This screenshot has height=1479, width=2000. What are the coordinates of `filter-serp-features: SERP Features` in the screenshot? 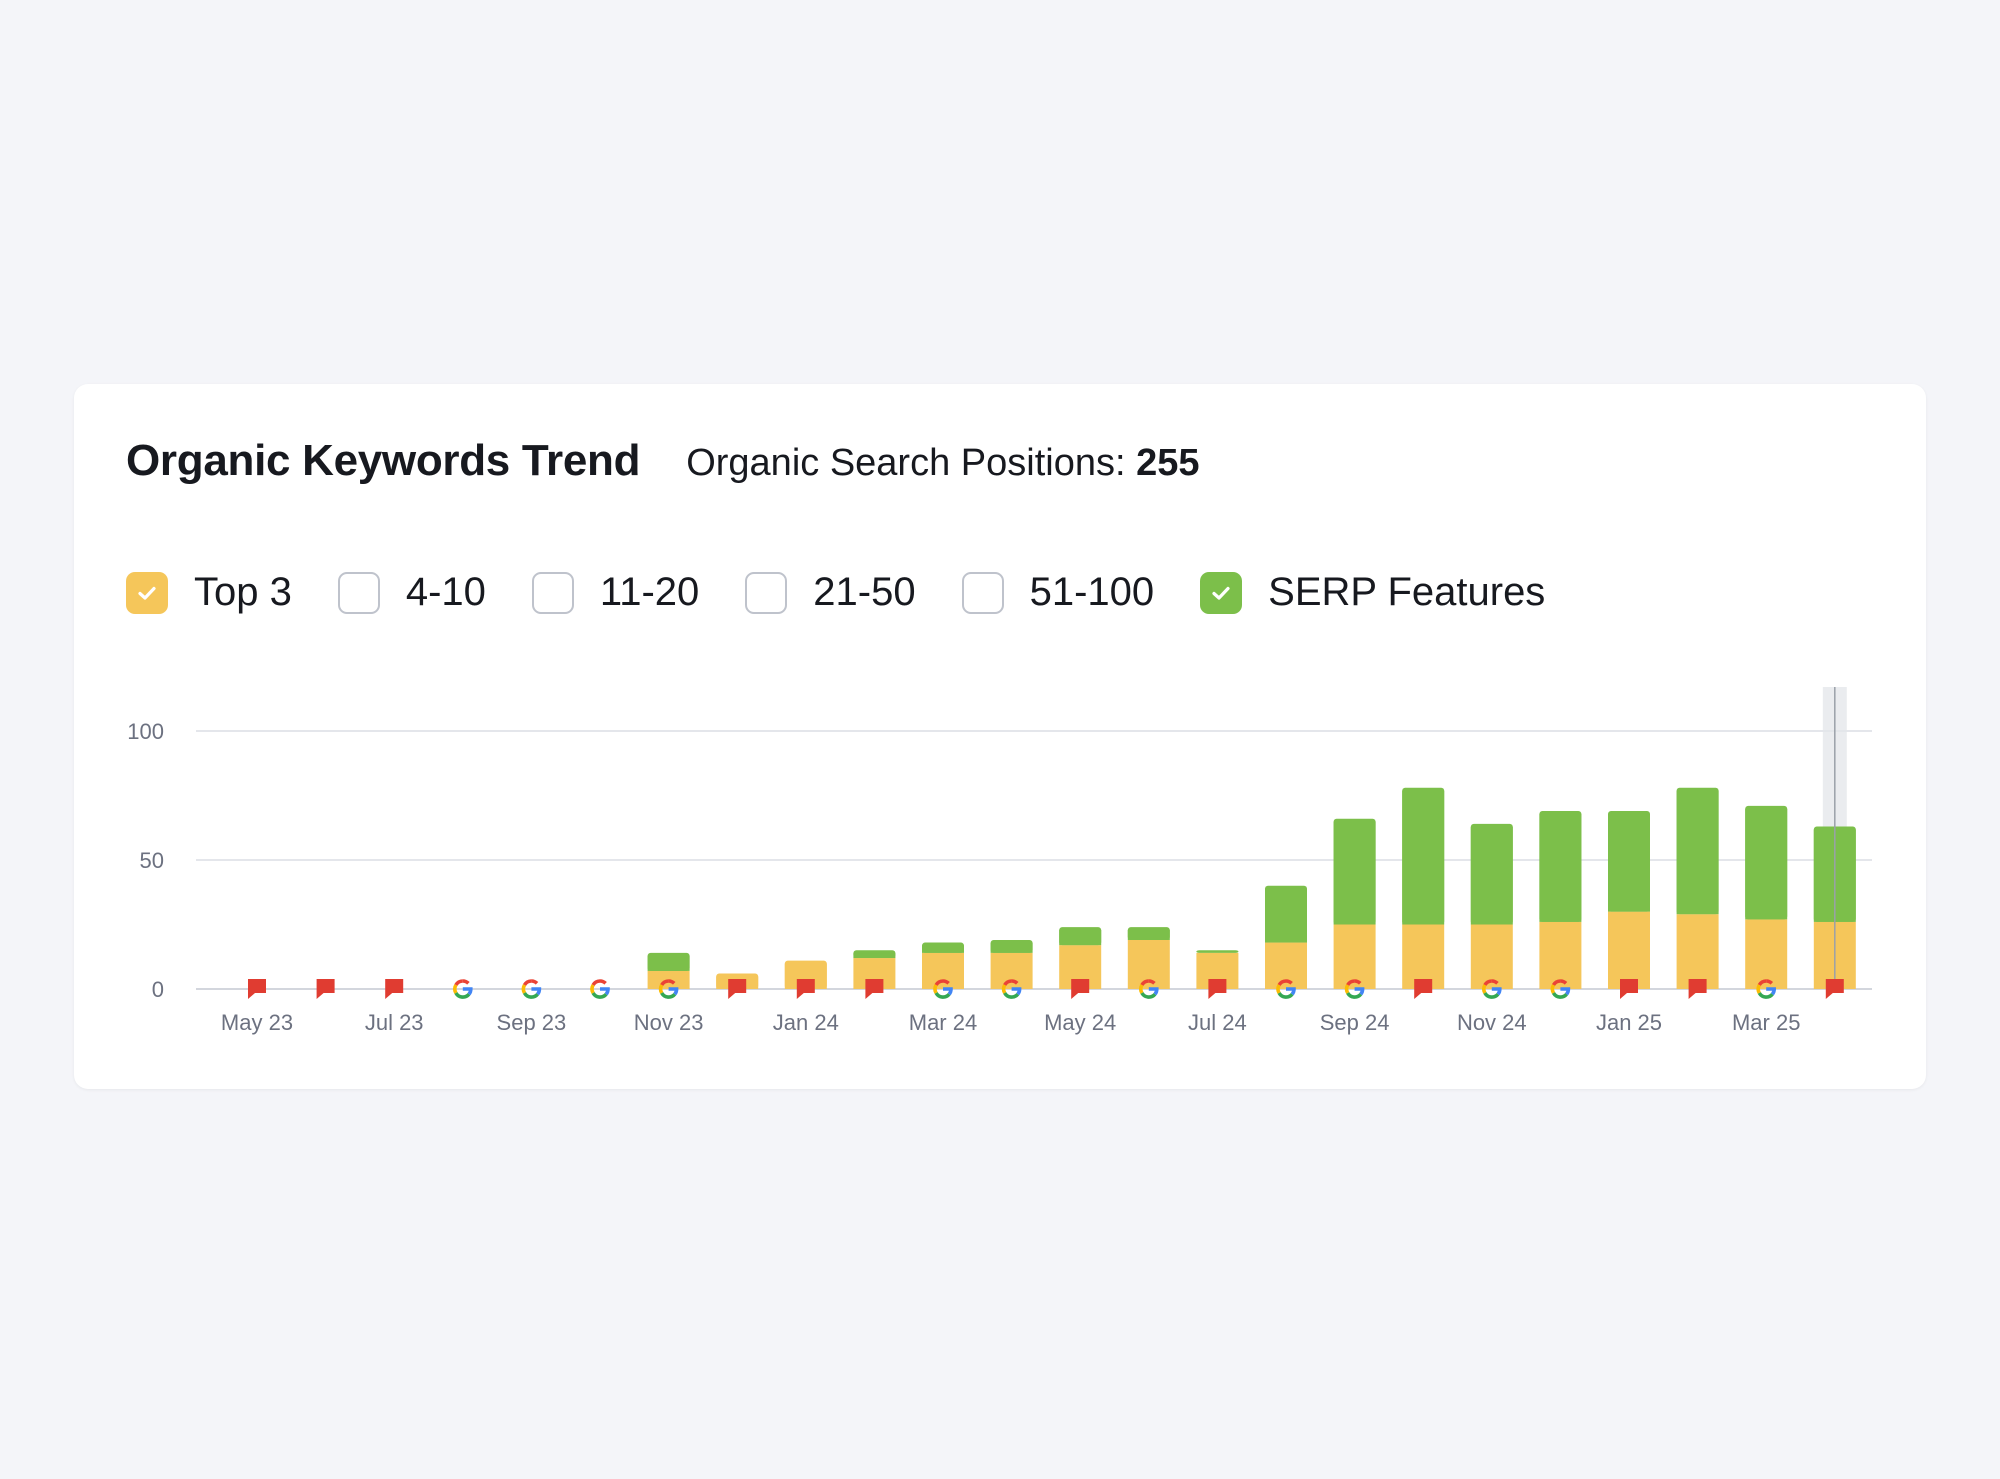 It's located at (1372, 592).